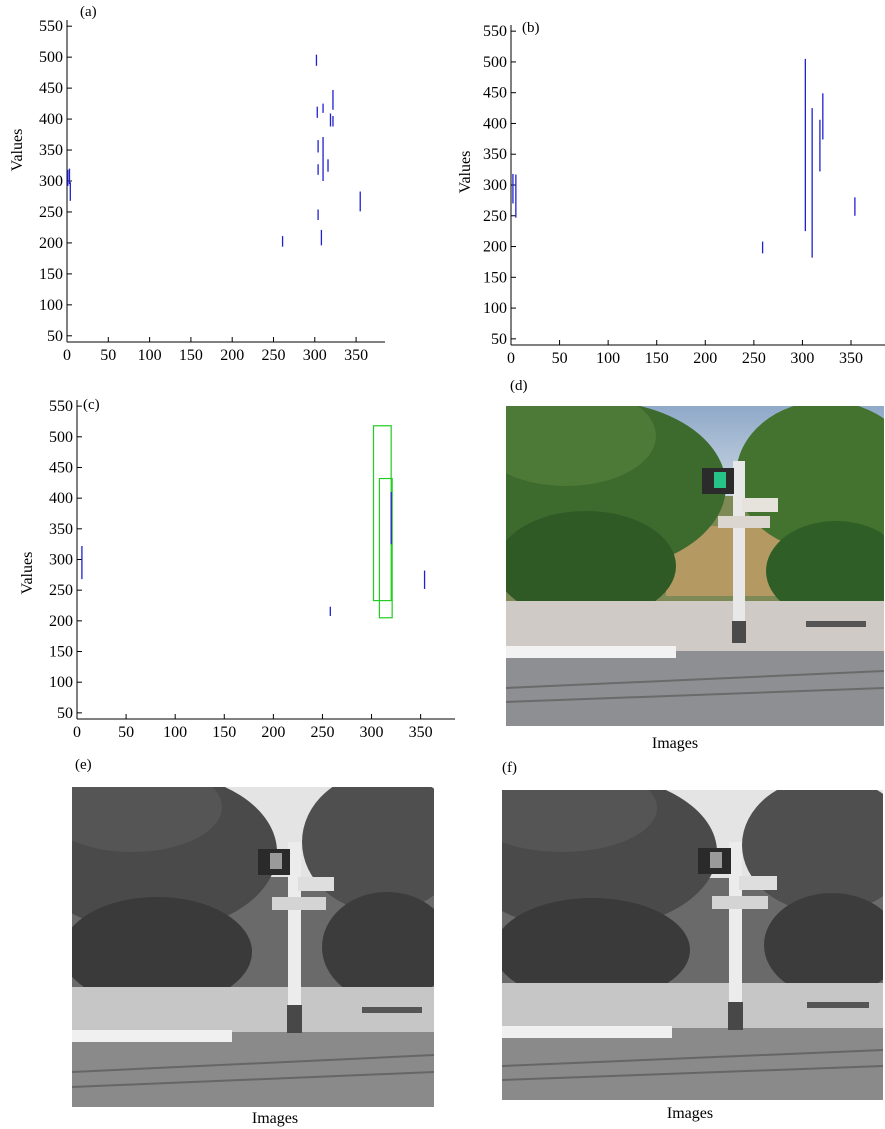  I want to click on panel-label-b: (b), so click(531, 28).